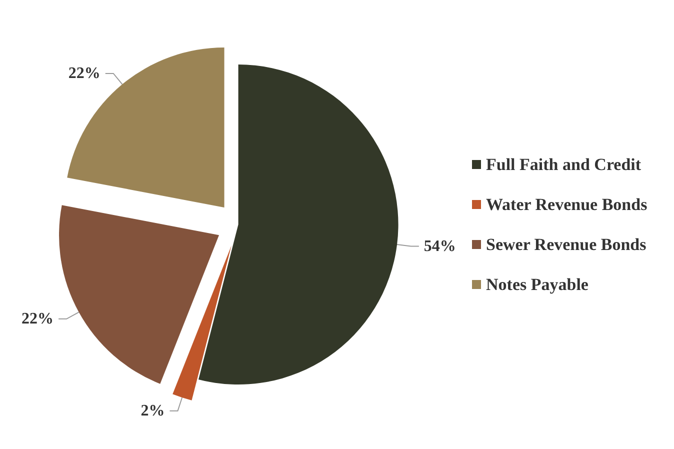 This screenshot has height=449, width=674. Describe the element at coordinates (152, 411) in the screenshot. I see `data-label: 2%` at that location.